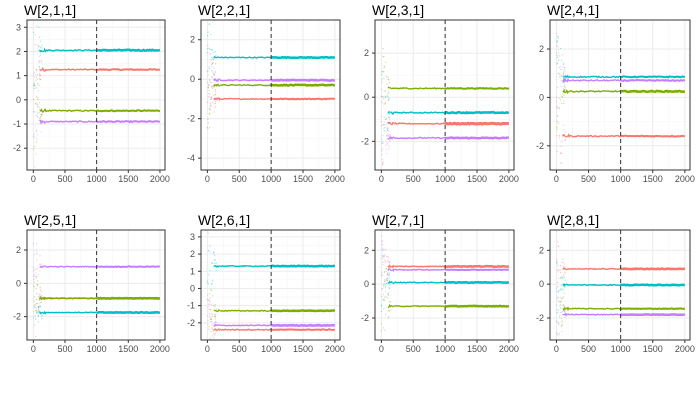  Describe the element at coordinates (366, 284) in the screenshot. I see `y-tick-label: 0` at that location.